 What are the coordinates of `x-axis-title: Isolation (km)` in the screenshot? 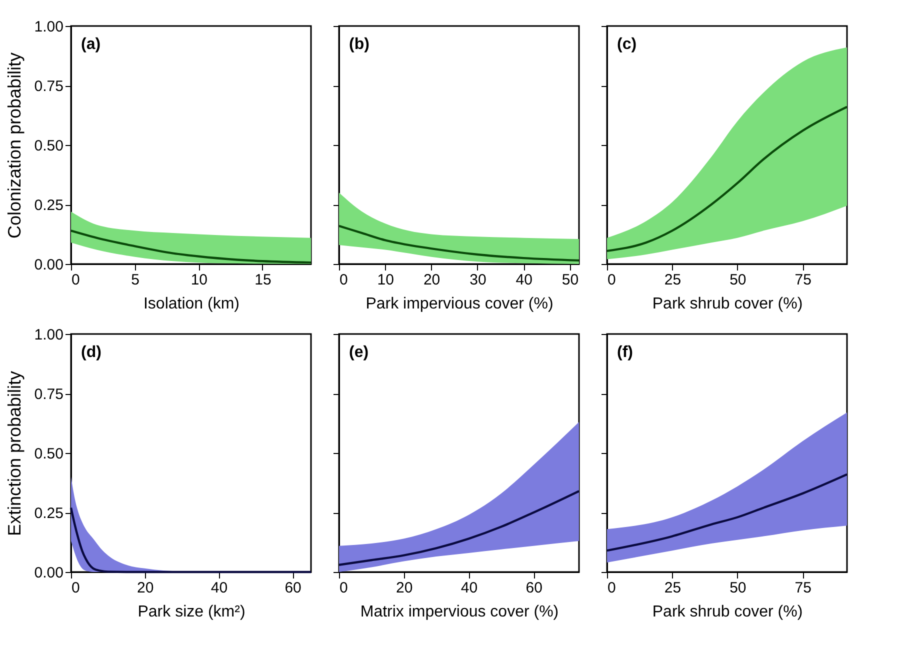 It's located at (191, 304).